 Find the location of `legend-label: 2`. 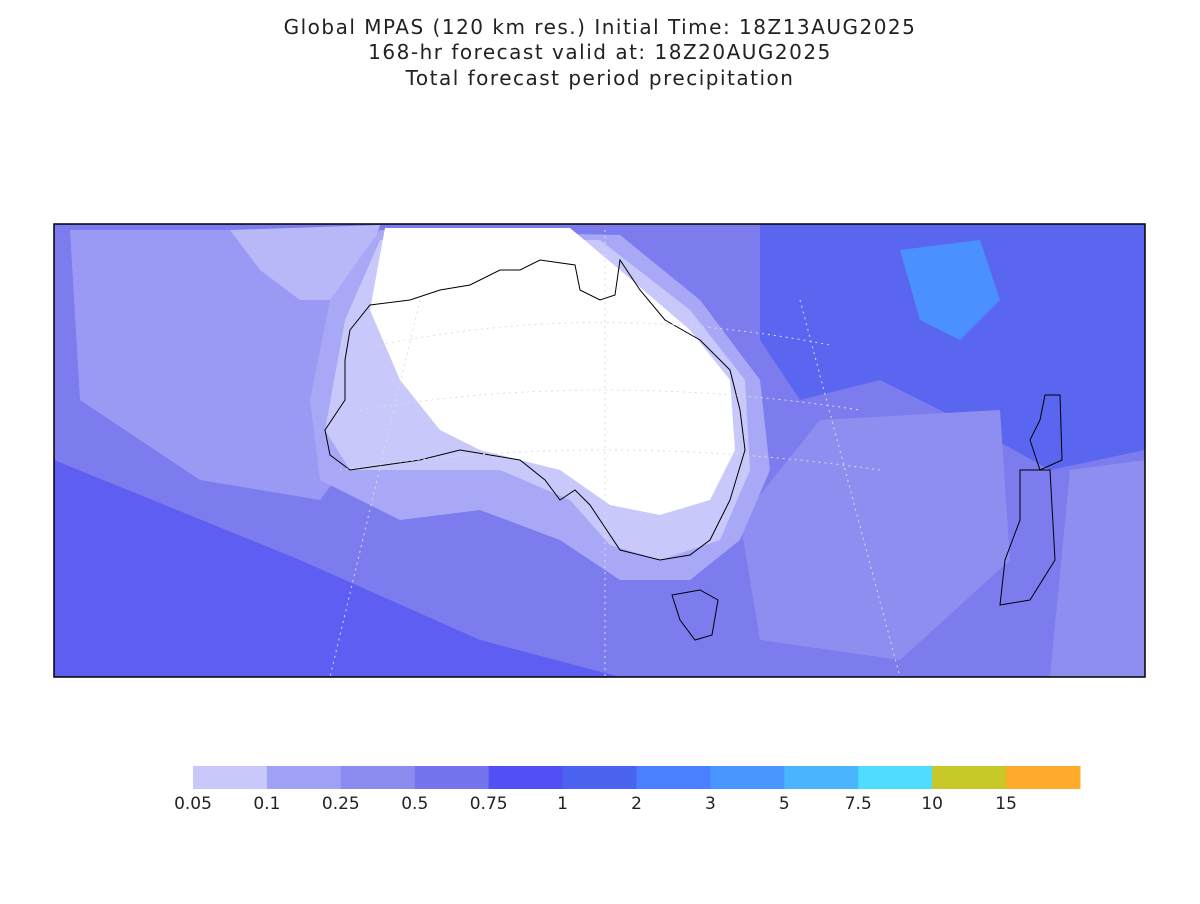

legend-label: 2 is located at coordinates (636, 804).